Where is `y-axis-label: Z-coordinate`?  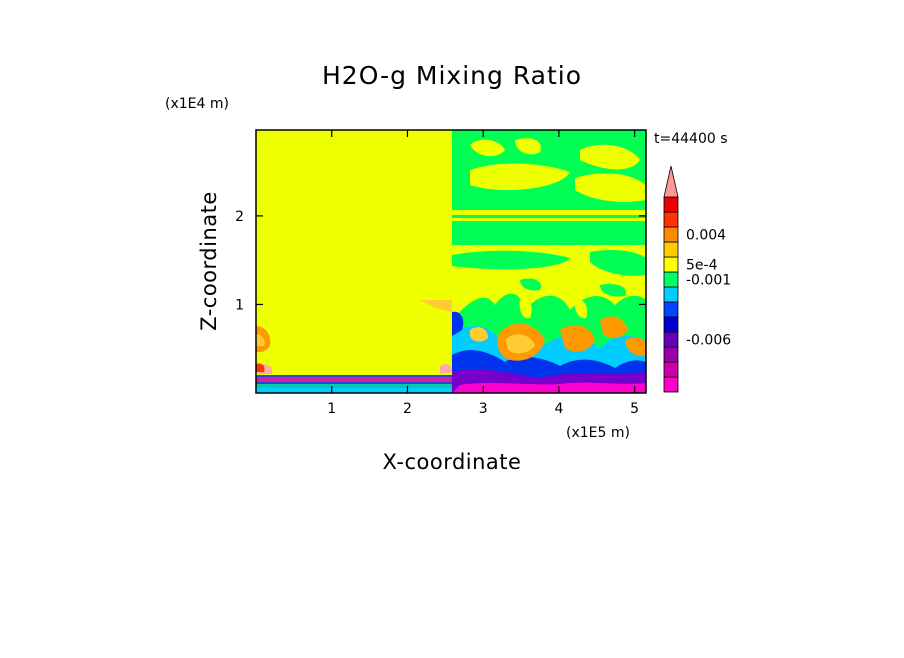
y-axis-label: Z-coordinate is located at coordinates (209, 261).